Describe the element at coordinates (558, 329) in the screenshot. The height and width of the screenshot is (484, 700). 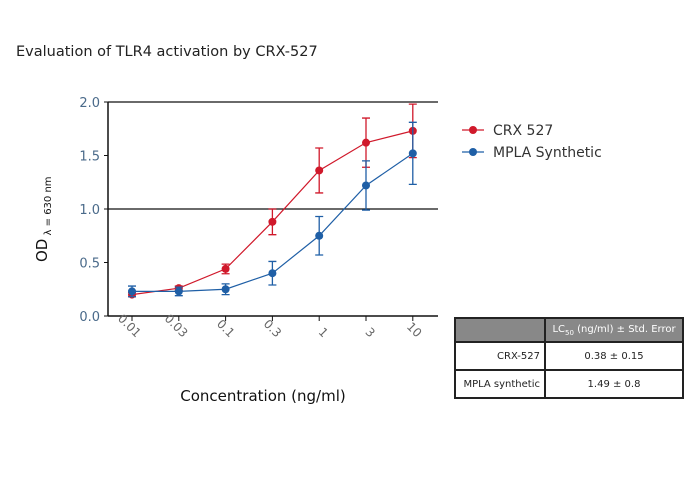
I see `header-lc: LC` at that location.